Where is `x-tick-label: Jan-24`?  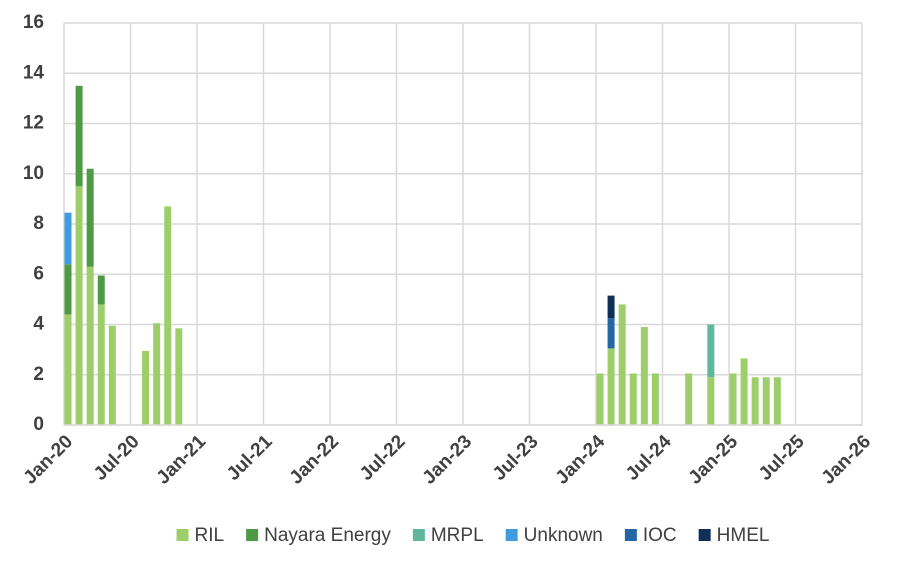
x-tick-label: Jan-24 is located at coordinates (581, 460).